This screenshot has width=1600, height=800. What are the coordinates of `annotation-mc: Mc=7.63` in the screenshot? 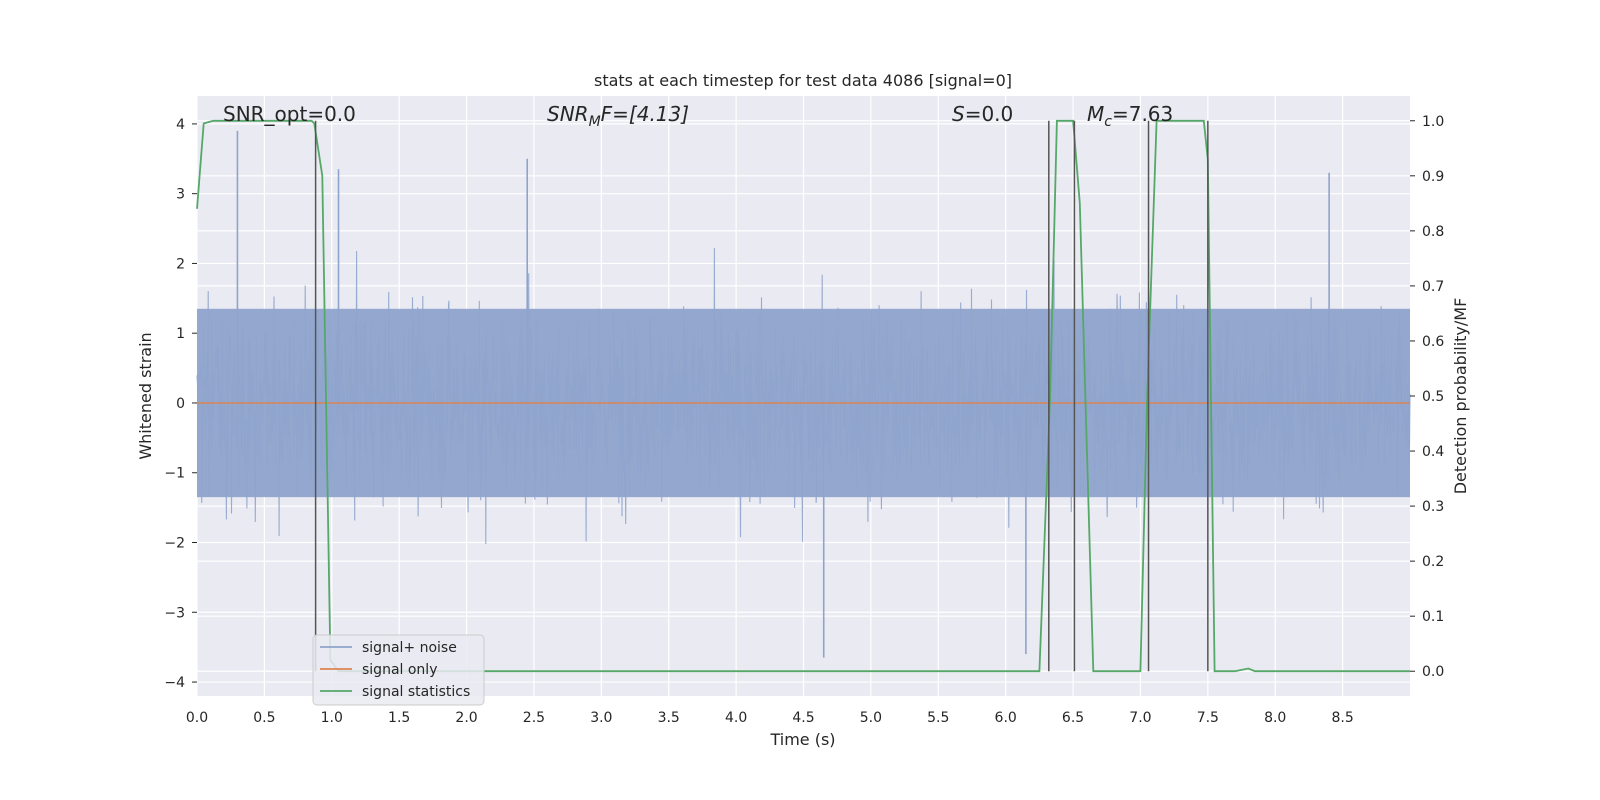 It's located at (1130, 116).